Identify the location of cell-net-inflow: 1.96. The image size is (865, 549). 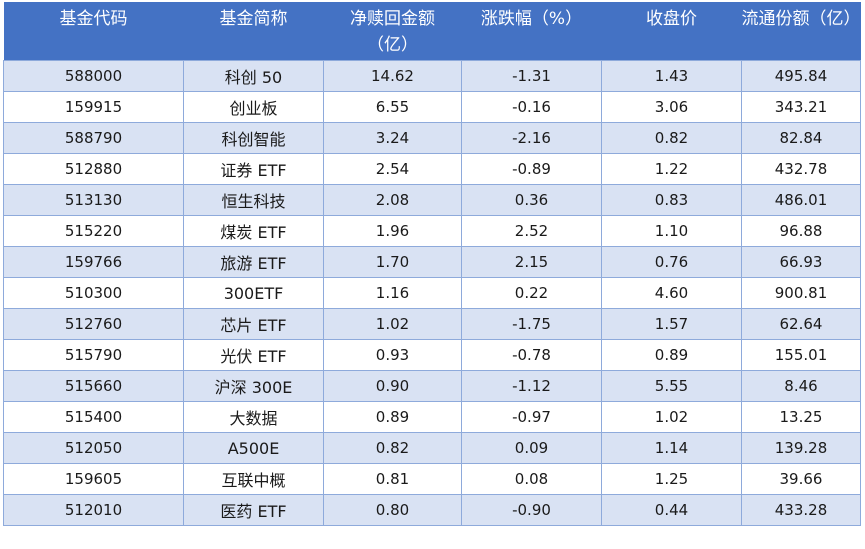
(392, 231).